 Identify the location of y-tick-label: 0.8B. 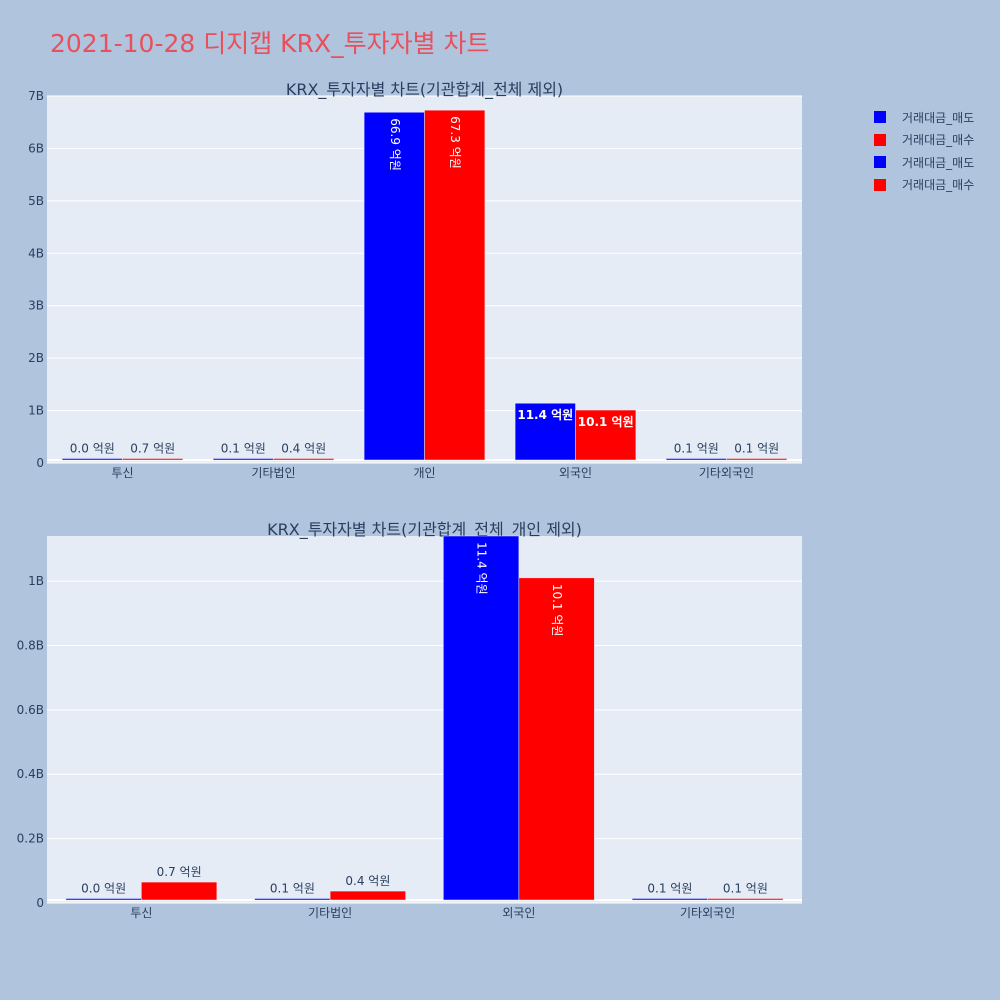
(30, 645).